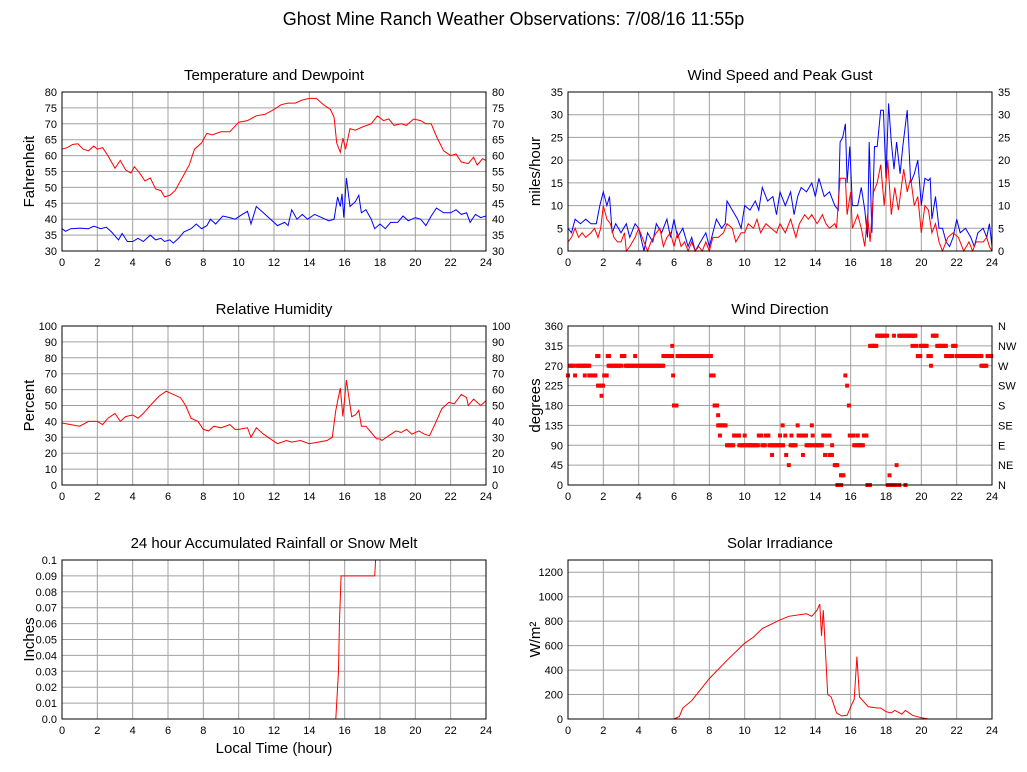 The width and height of the screenshot is (1027, 772). Describe the element at coordinates (780, 661) in the screenshot. I see `series-line-solar-irradiance` at that location.